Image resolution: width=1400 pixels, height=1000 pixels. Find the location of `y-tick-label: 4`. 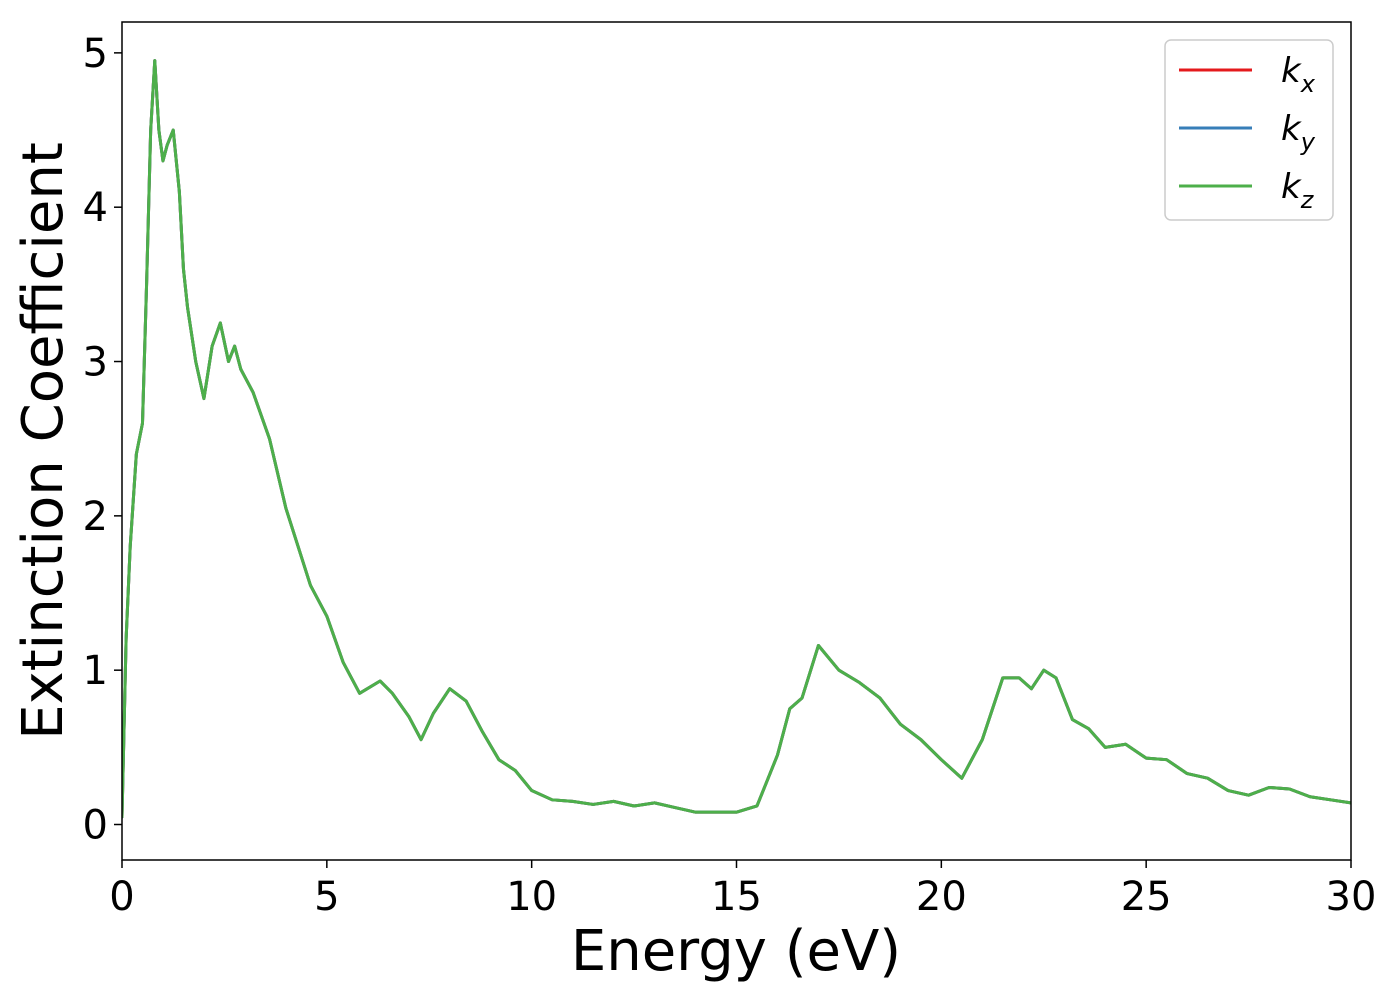

y-tick-label: 4 is located at coordinates (95, 208).